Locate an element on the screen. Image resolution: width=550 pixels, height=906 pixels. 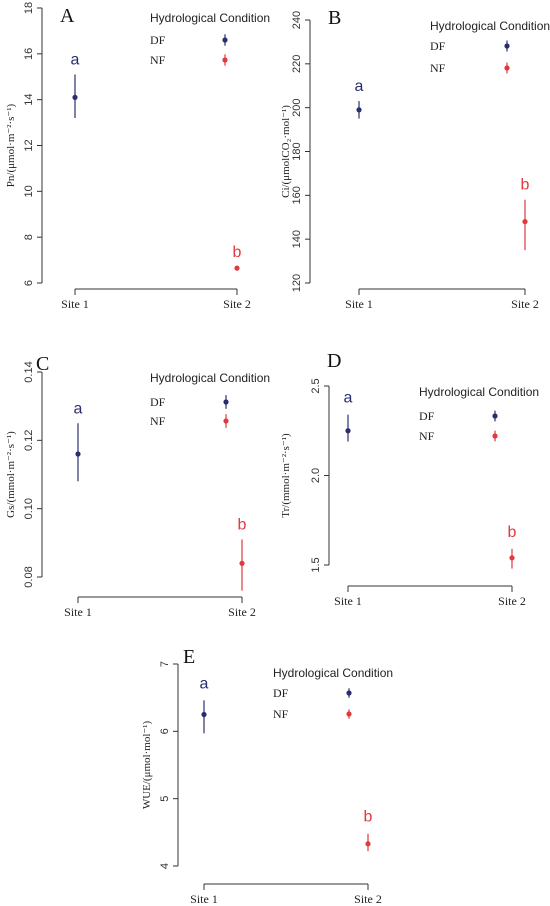
panel-label: E is located at coordinates (189, 657).